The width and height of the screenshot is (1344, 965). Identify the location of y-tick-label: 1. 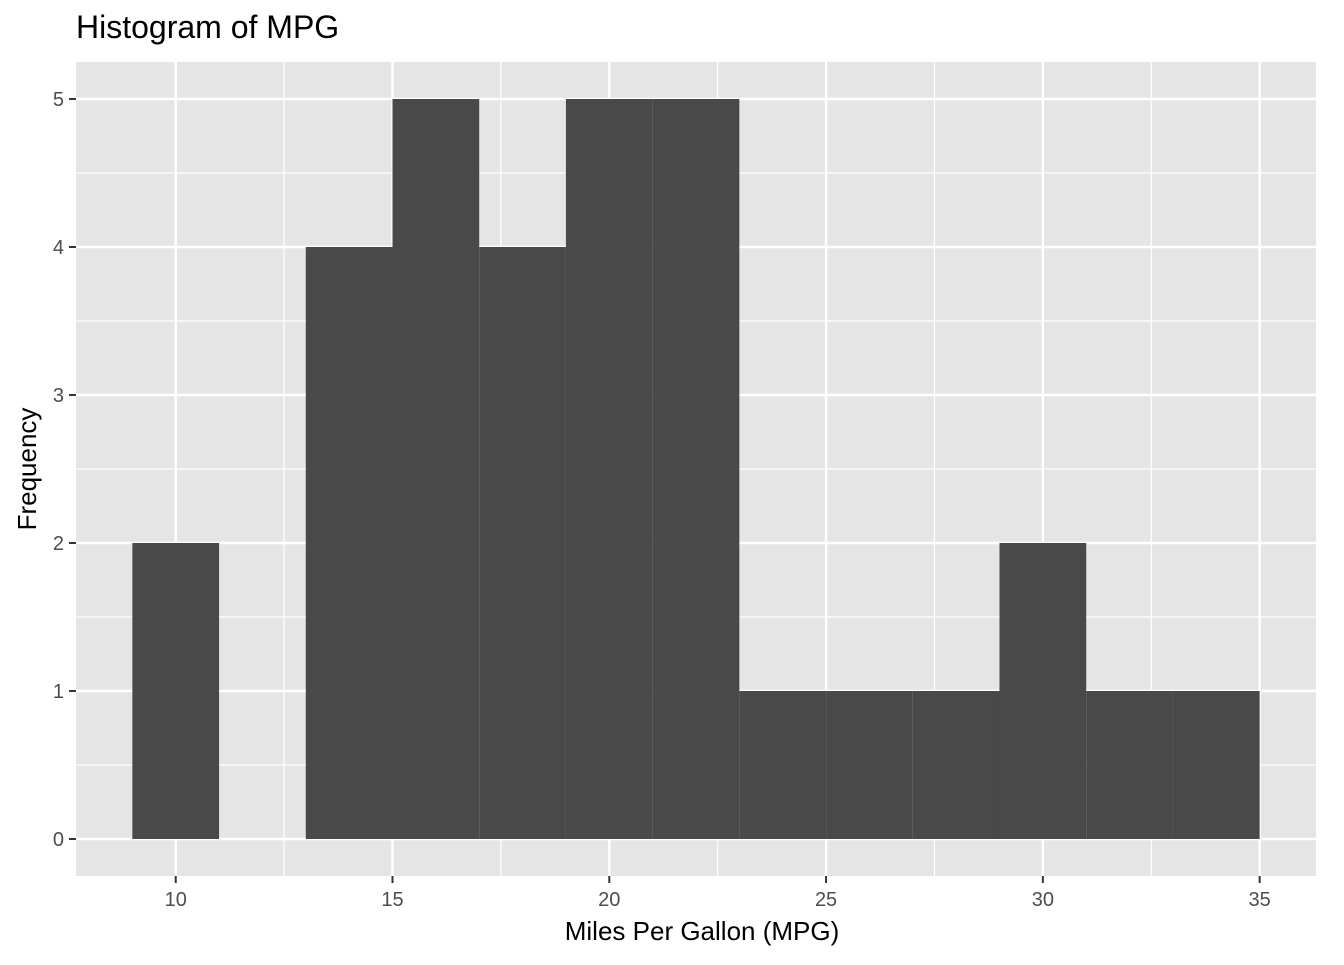
(58, 692).